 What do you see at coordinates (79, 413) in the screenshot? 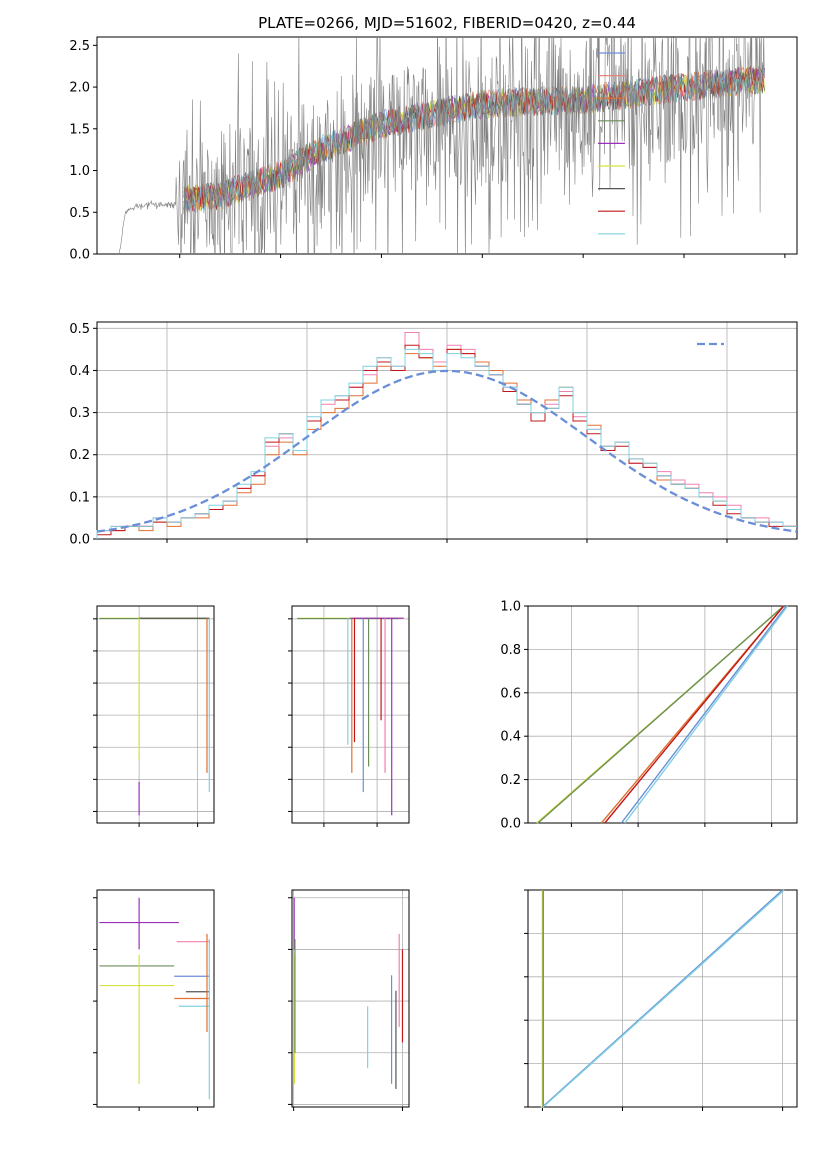
I see `y-tick-label: 0.3` at bounding box center [79, 413].